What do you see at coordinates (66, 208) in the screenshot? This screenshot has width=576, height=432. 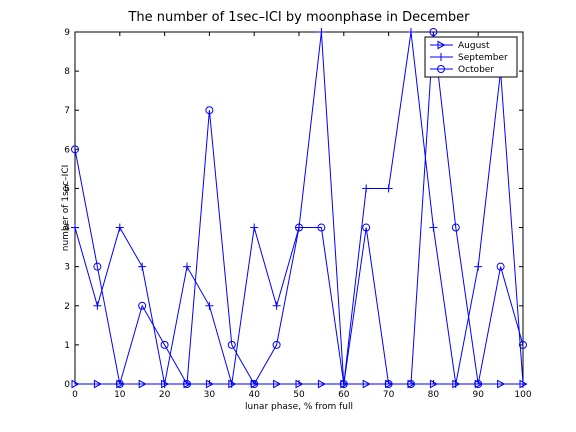 I see `y-axis-label: number of 1sec–ICI` at bounding box center [66, 208].